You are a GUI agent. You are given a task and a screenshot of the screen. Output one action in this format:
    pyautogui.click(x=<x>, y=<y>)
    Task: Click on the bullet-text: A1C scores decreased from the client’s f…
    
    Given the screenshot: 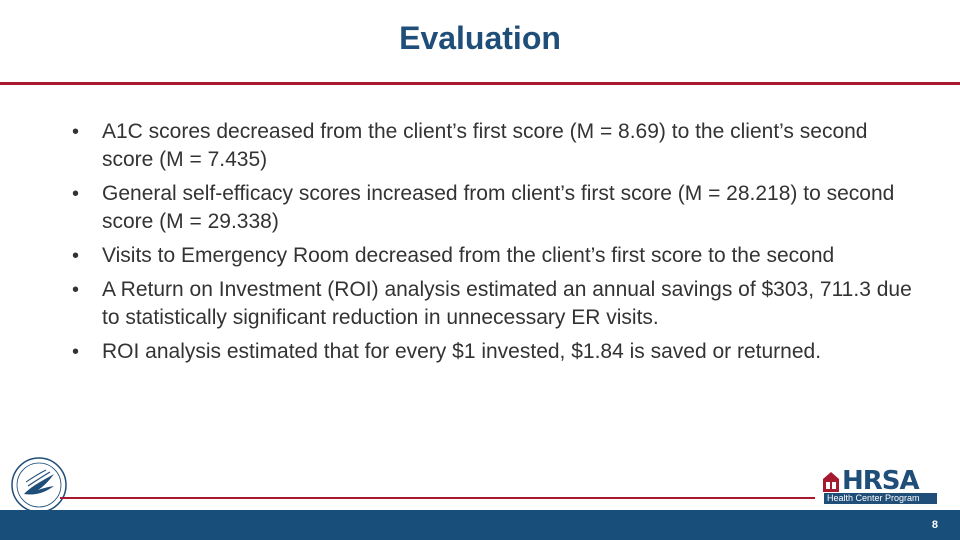 What is the action you would take?
    pyautogui.click(x=485, y=145)
    